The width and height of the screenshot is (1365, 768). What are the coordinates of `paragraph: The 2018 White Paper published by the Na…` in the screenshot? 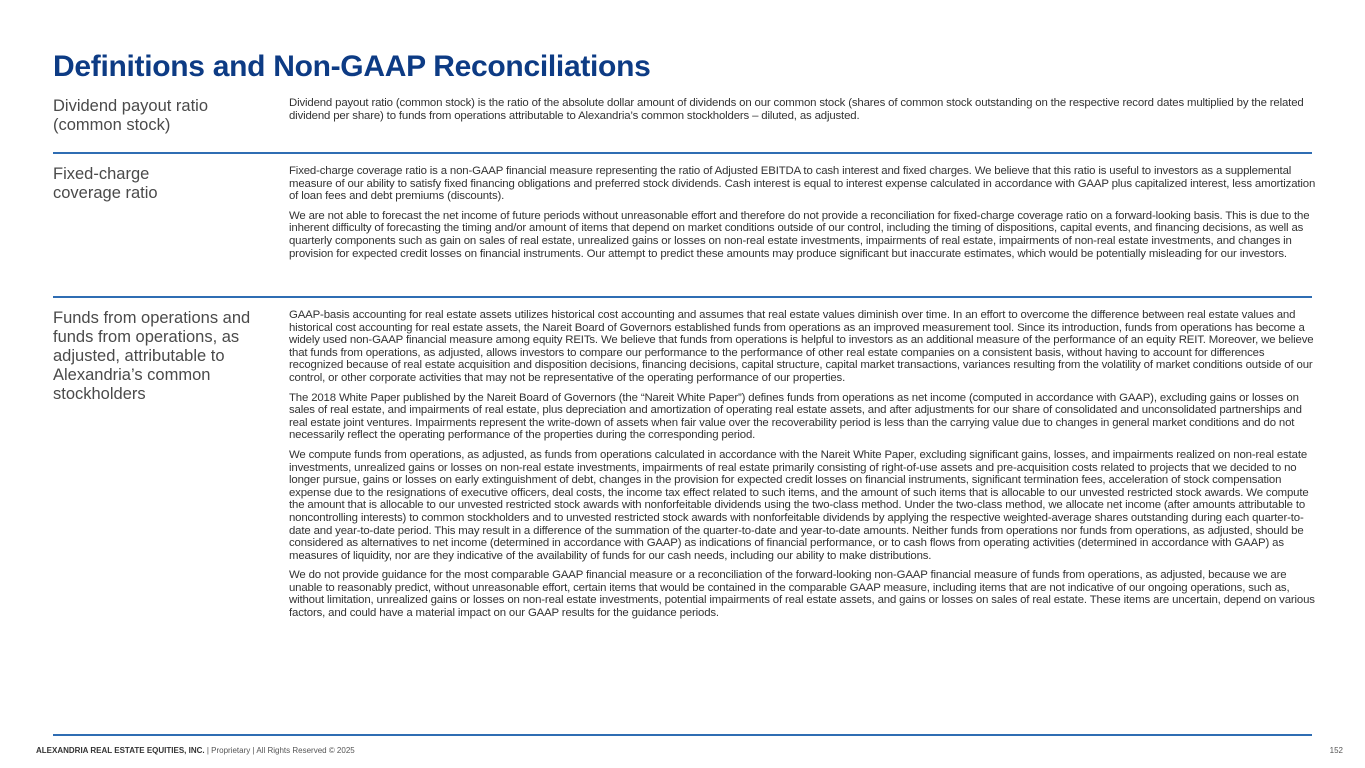 It's located at (795, 416).